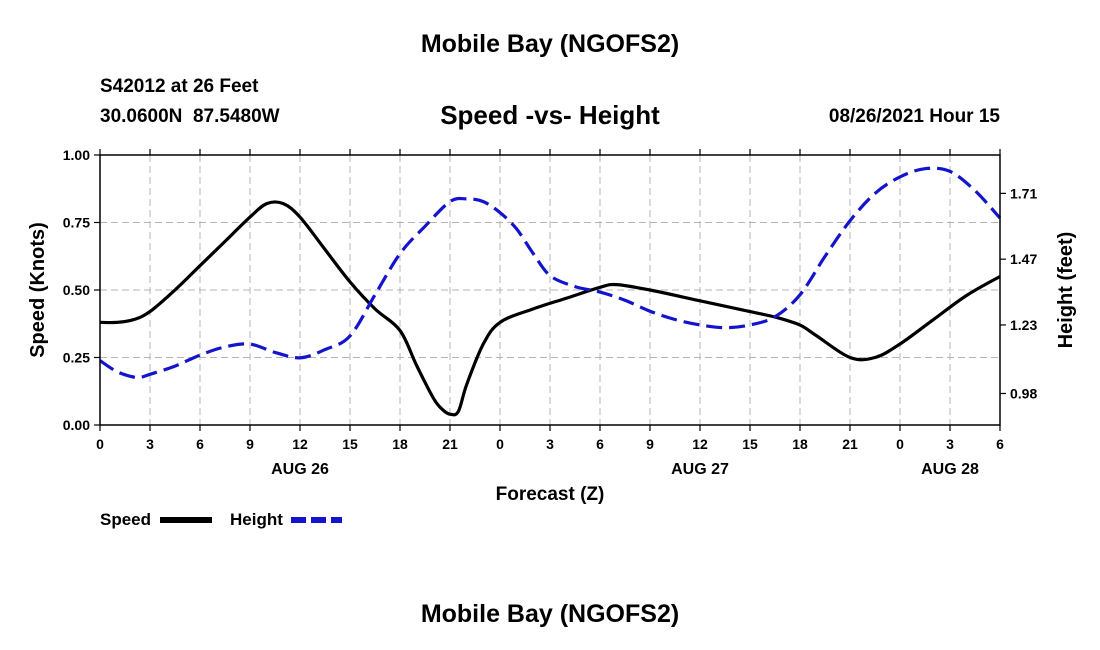 The width and height of the screenshot is (1100, 650). I want to click on legend-speed-label: Speed, so click(125, 519).